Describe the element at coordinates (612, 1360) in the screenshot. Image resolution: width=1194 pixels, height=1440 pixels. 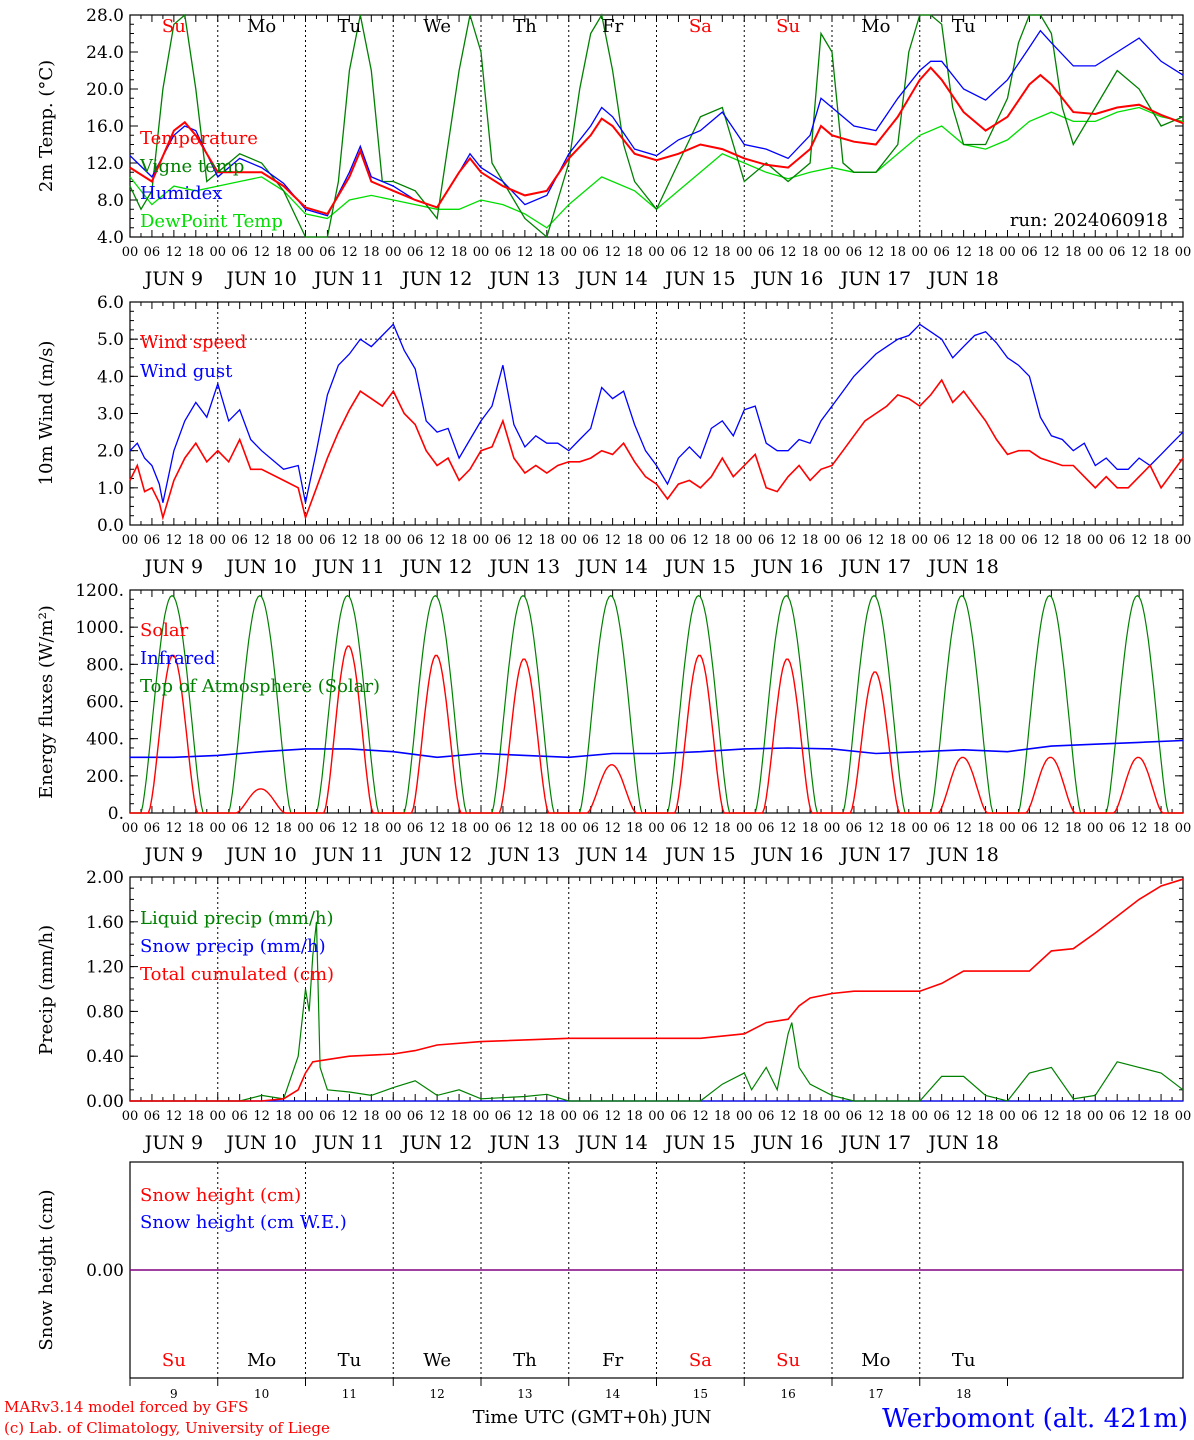
I see `weekday-label: Fr` at that location.